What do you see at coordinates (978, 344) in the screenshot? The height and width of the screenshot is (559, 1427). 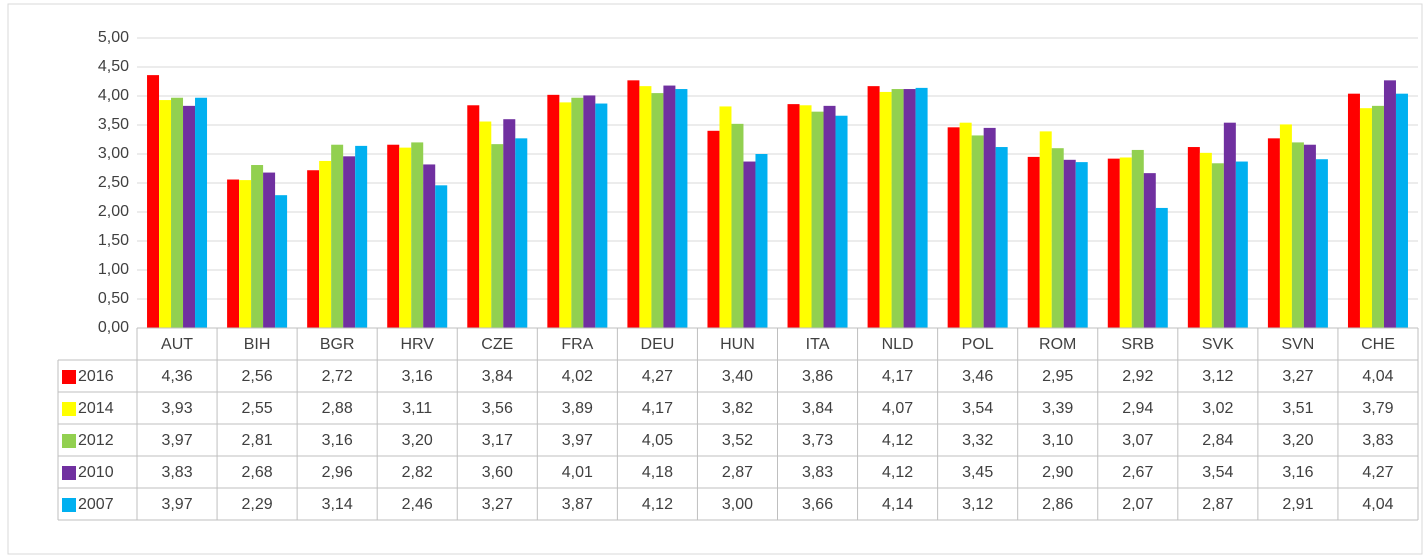 I see `x-tick-label: POL` at bounding box center [978, 344].